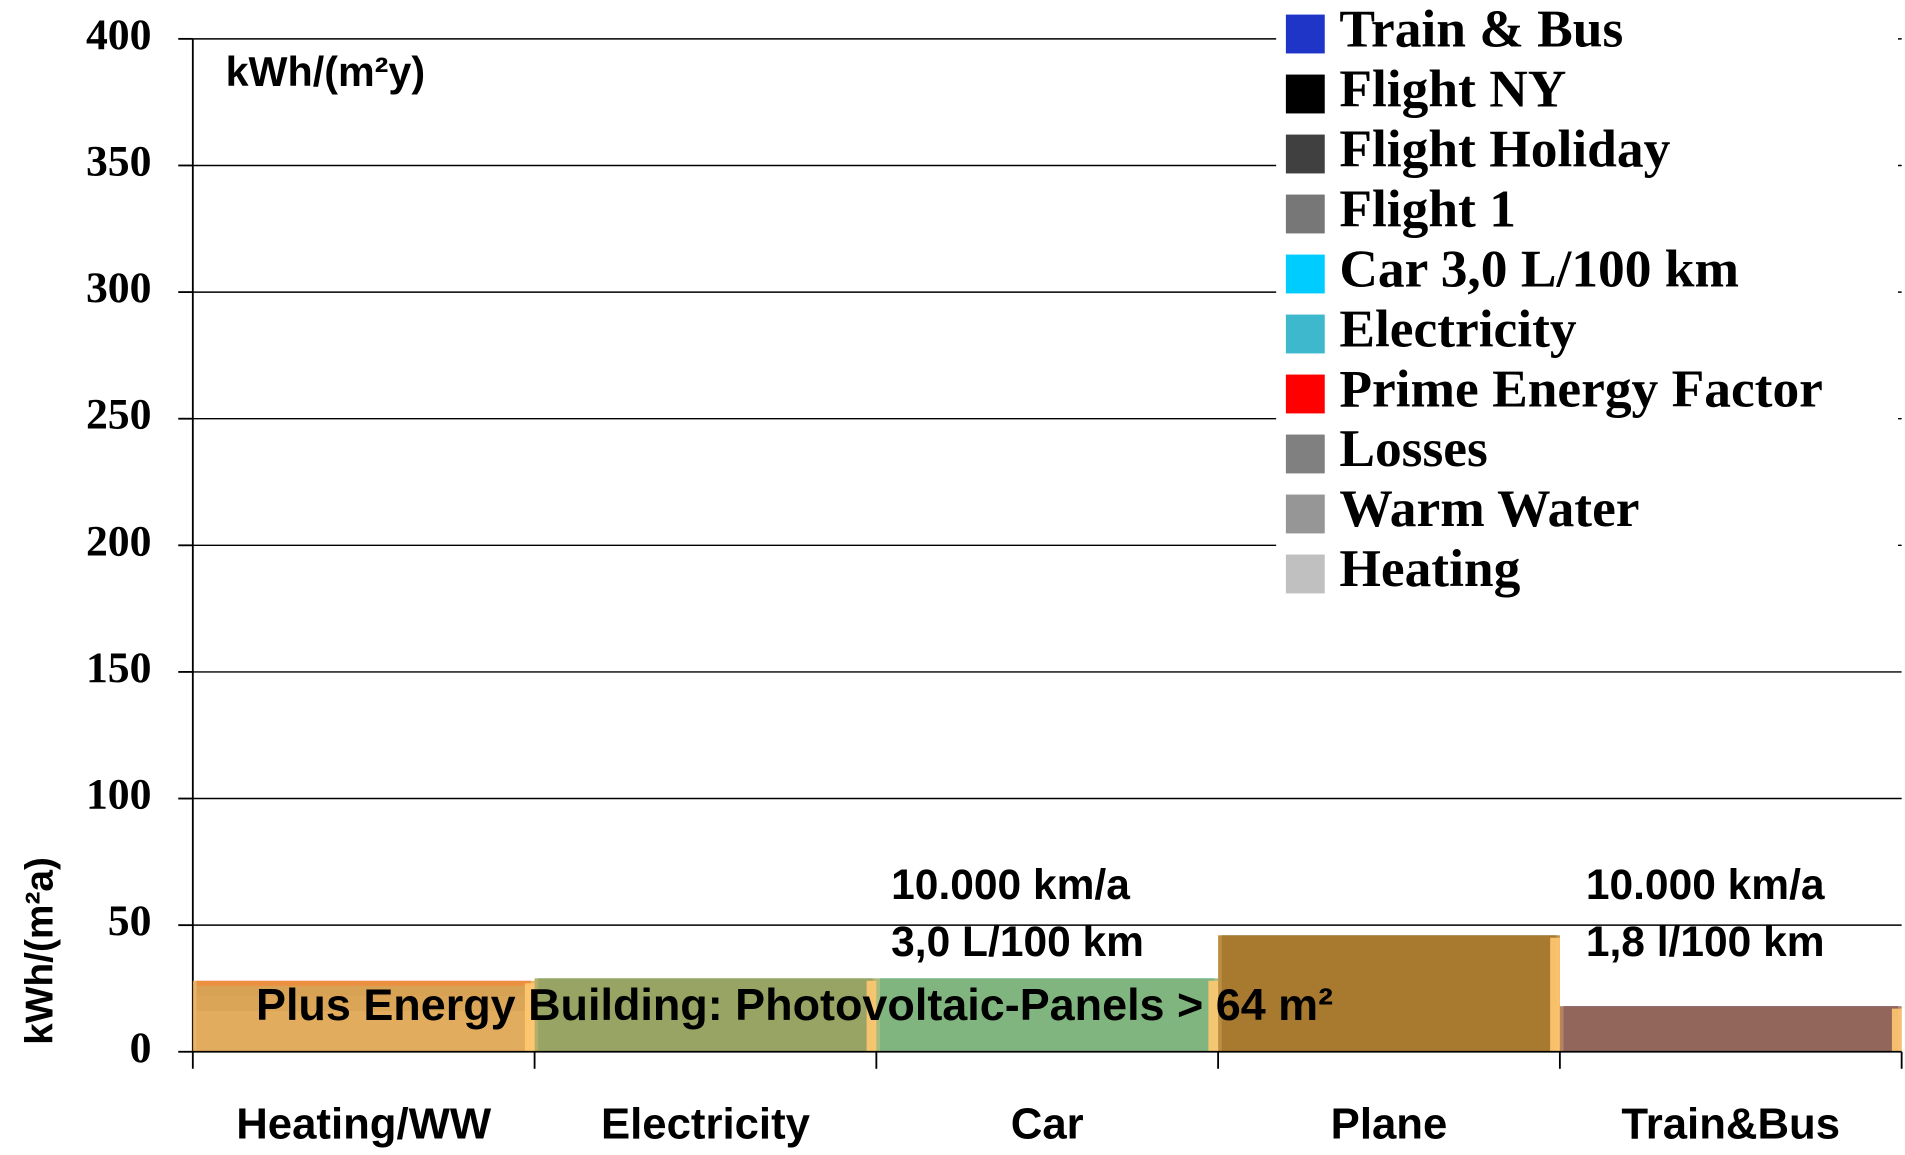 This screenshot has height=1155, width=1905. What do you see at coordinates (119, 668) in the screenshot?
I see `y-tick-label: 150` at bounding box center [119, 668].